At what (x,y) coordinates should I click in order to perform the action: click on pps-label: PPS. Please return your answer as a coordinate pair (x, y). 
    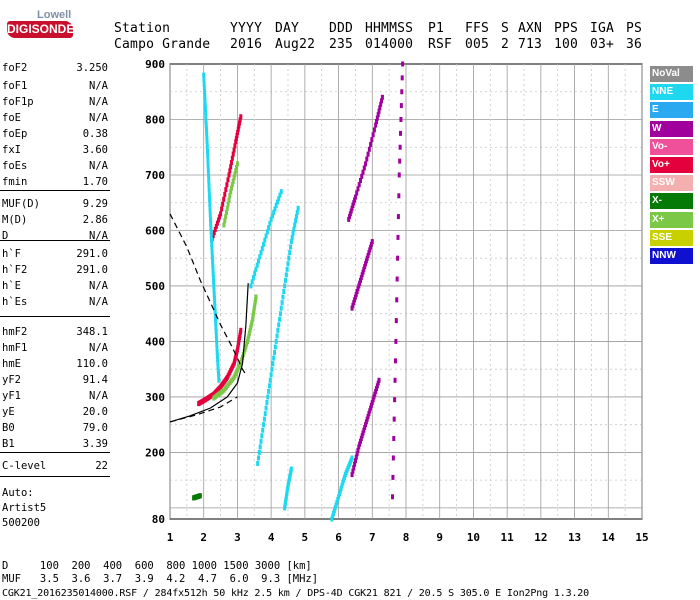
    Looking at the image, I should click on (566, 28).